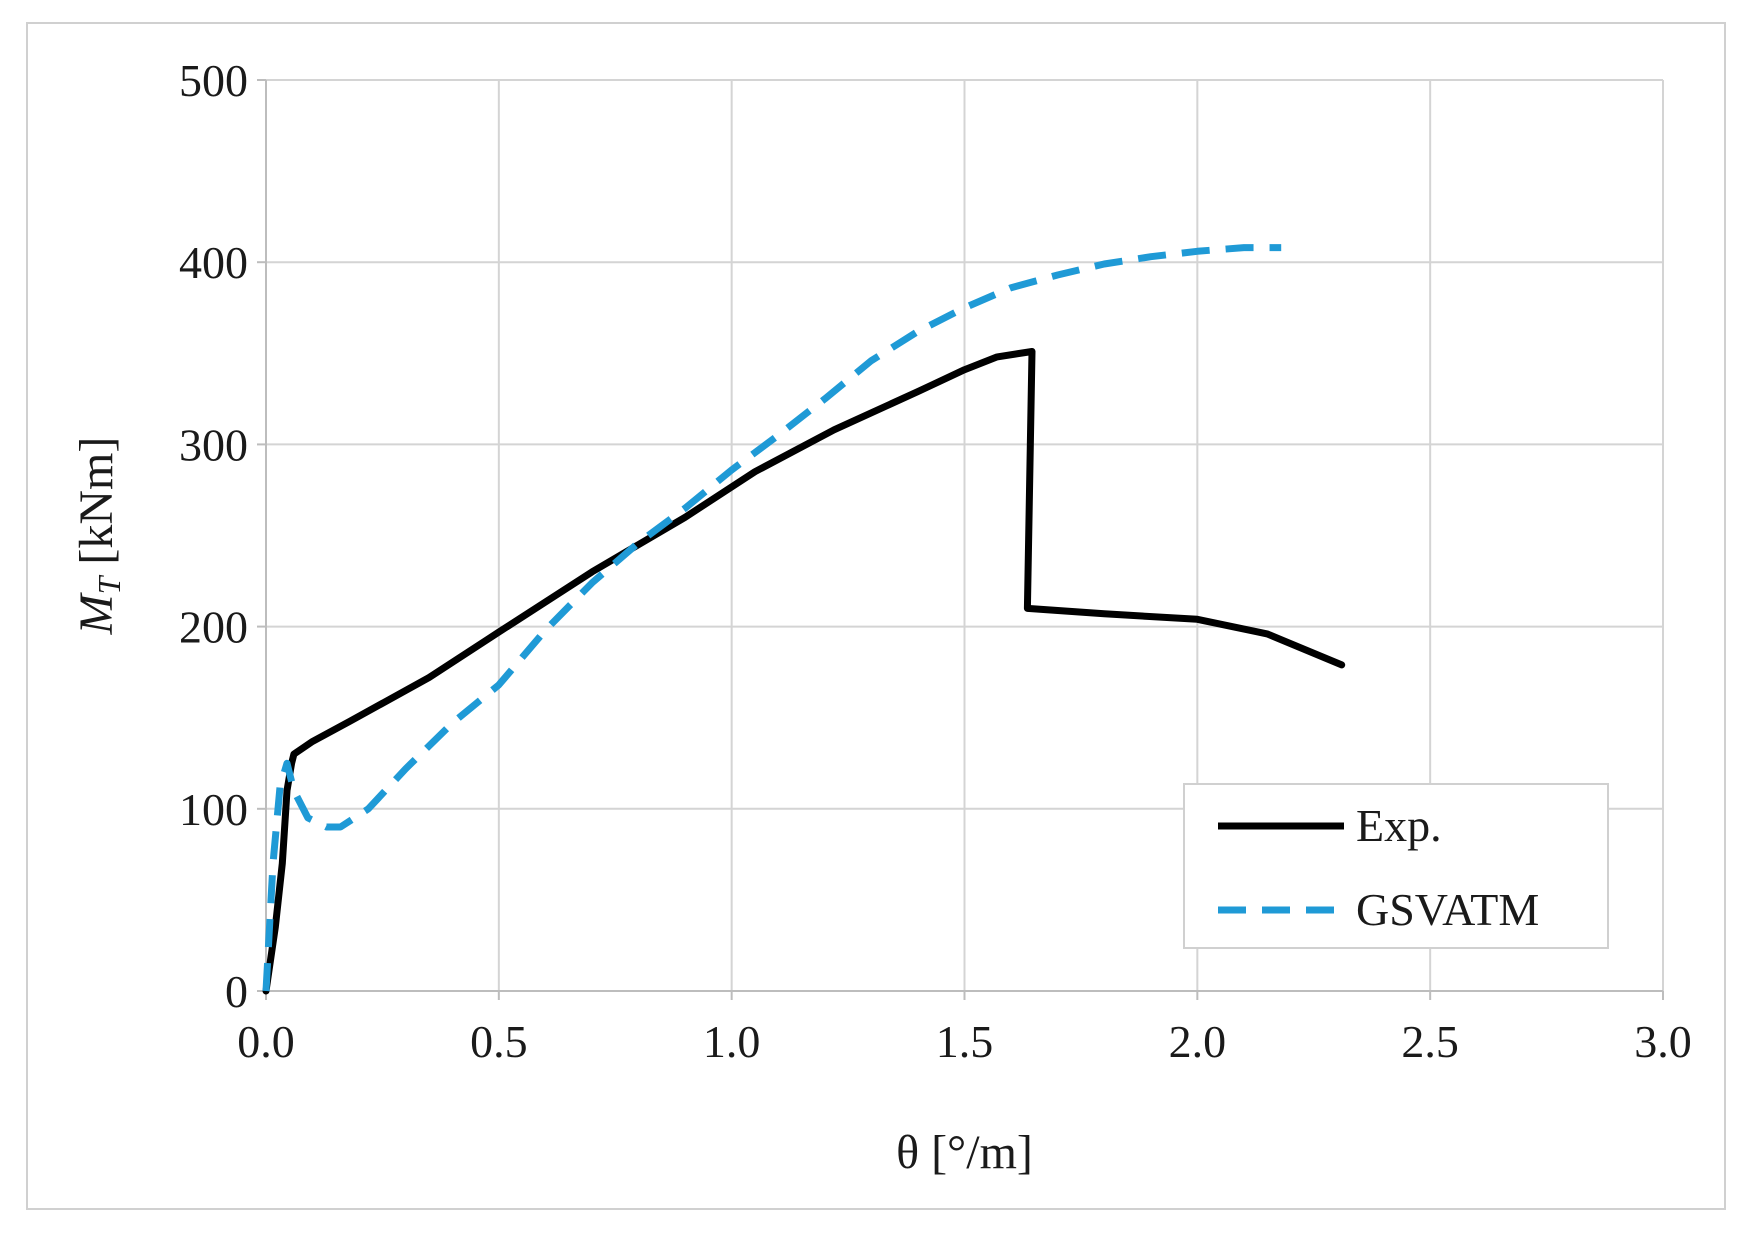  I want to click on legend: Exp. GSVATM, so click(1396, 866).